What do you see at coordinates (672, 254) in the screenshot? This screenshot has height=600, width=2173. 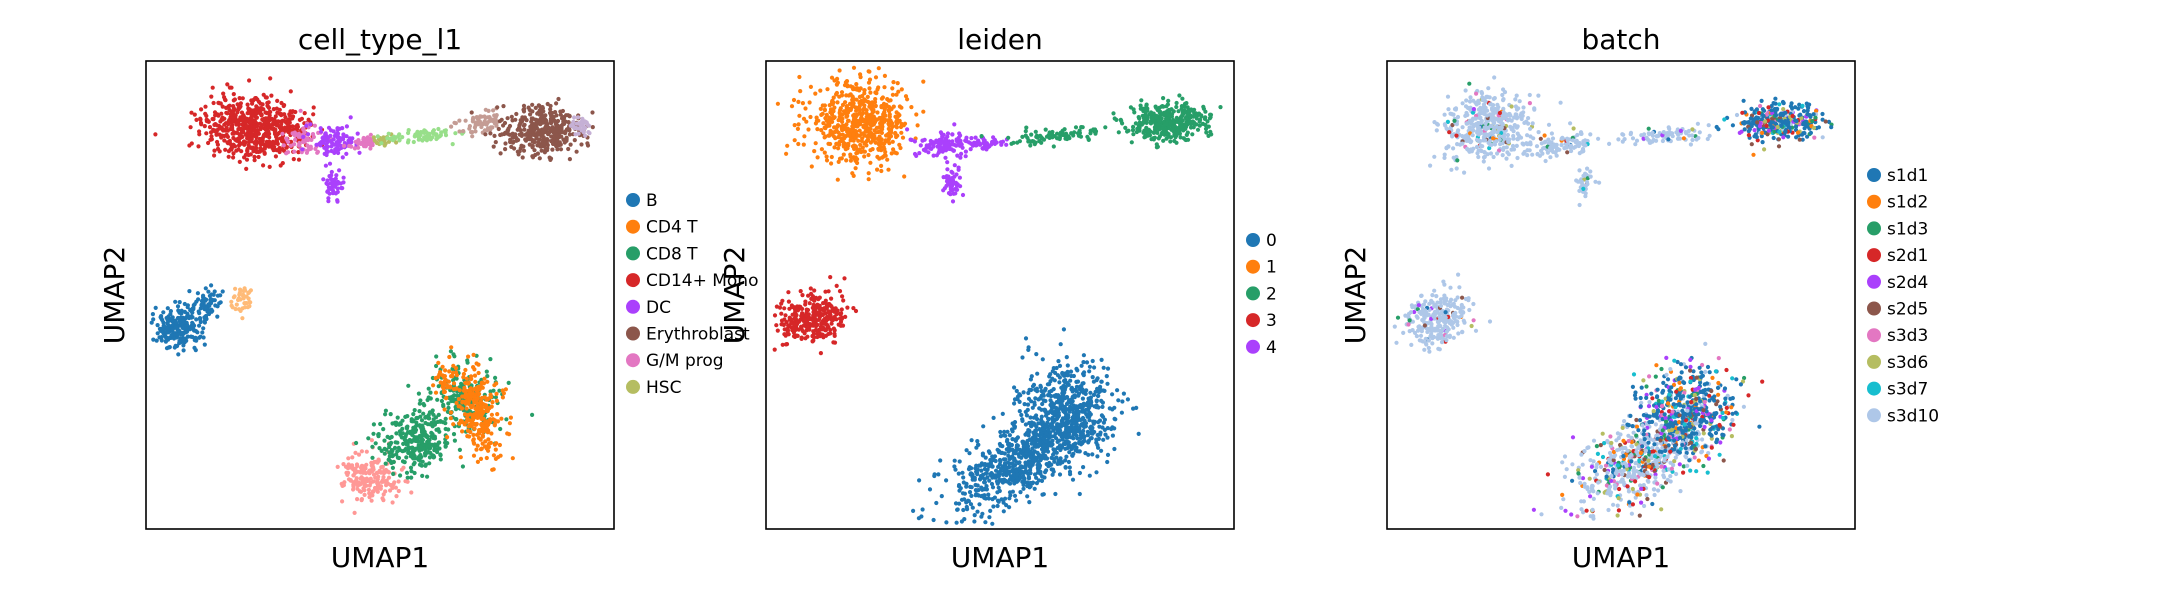 I see `legend-label: CD8 T` at bounding box center [672, 254].